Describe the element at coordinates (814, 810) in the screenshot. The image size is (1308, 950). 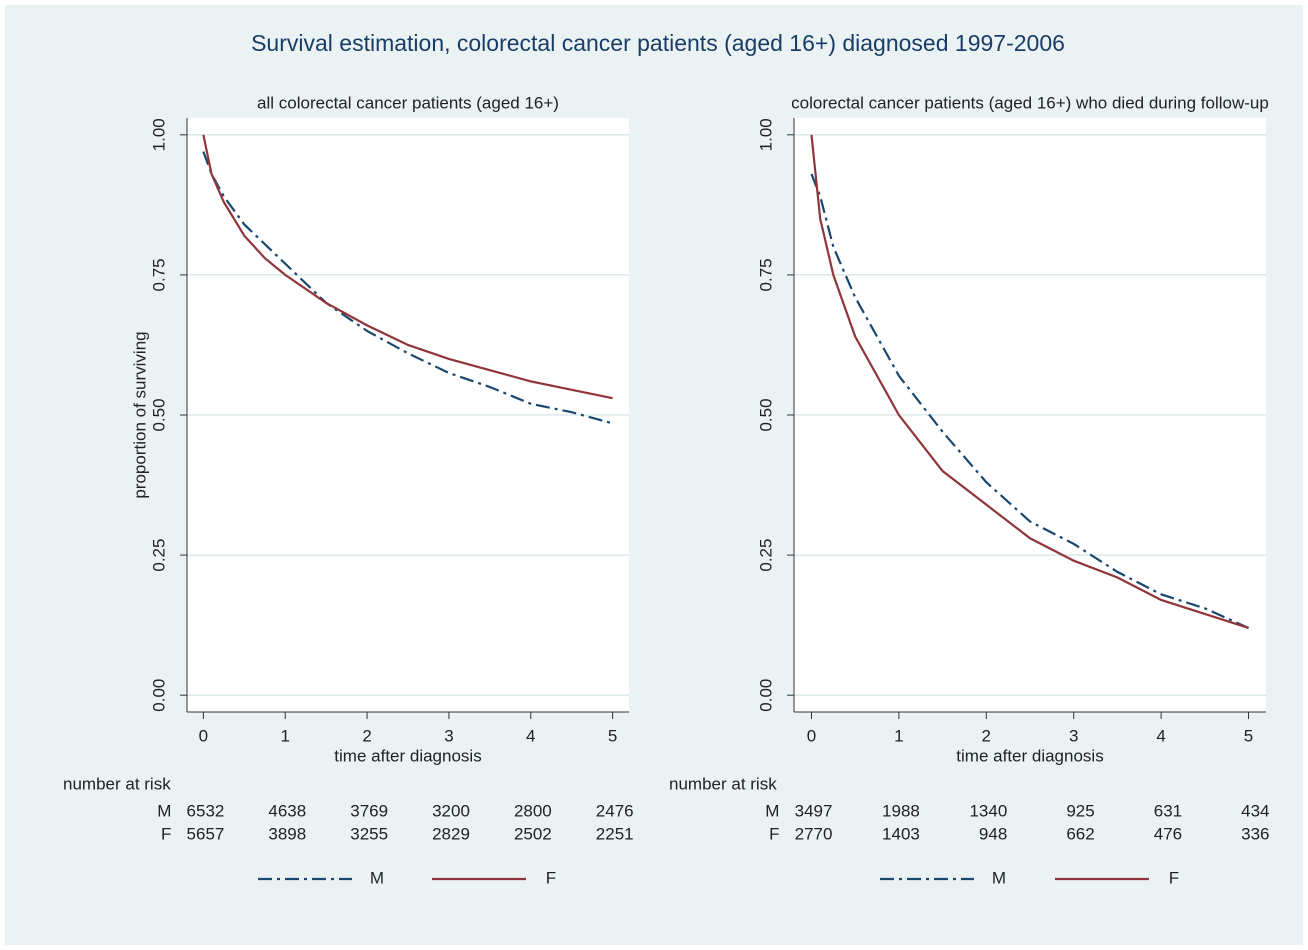
I see `risk-count: 3497` at that location.